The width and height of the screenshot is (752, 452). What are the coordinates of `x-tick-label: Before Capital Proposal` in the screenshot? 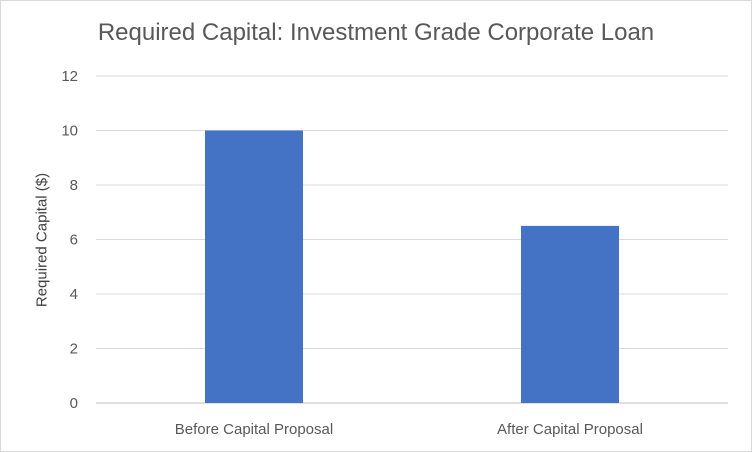 It's located at (254, 429).